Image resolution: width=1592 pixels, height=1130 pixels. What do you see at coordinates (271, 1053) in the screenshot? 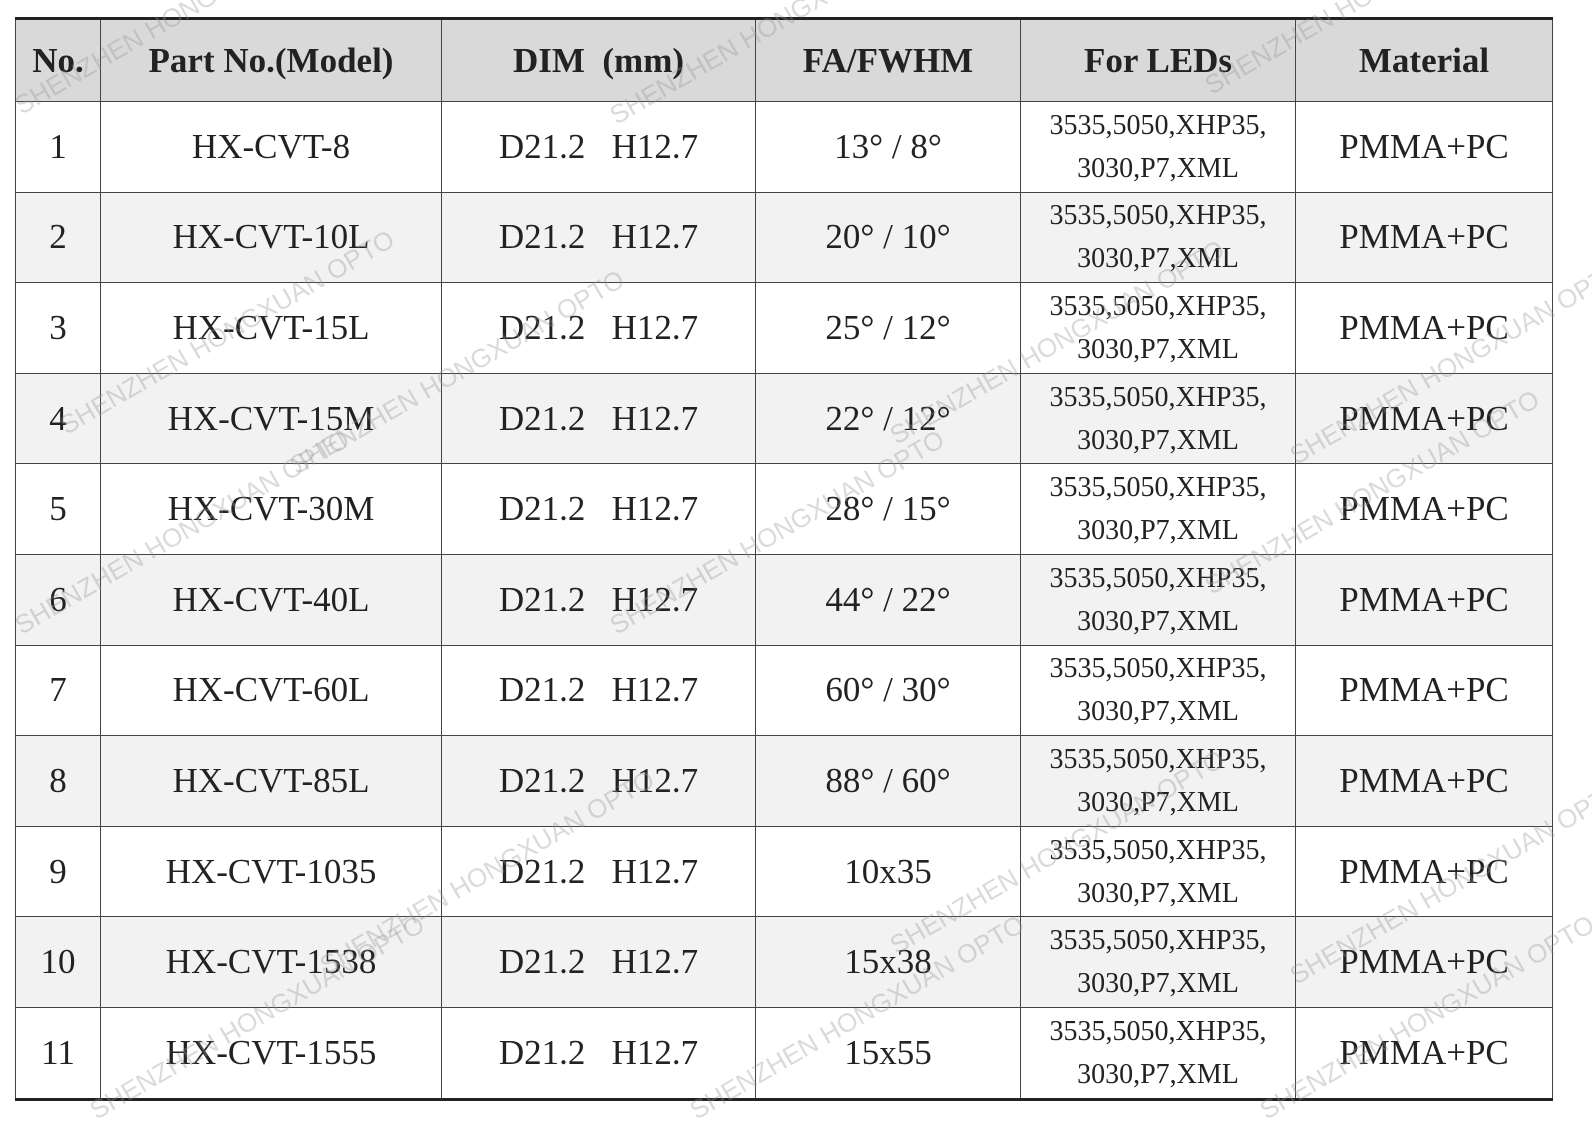
I see `cell: HX-CVT-1555` at bounding box center [271, 1053].